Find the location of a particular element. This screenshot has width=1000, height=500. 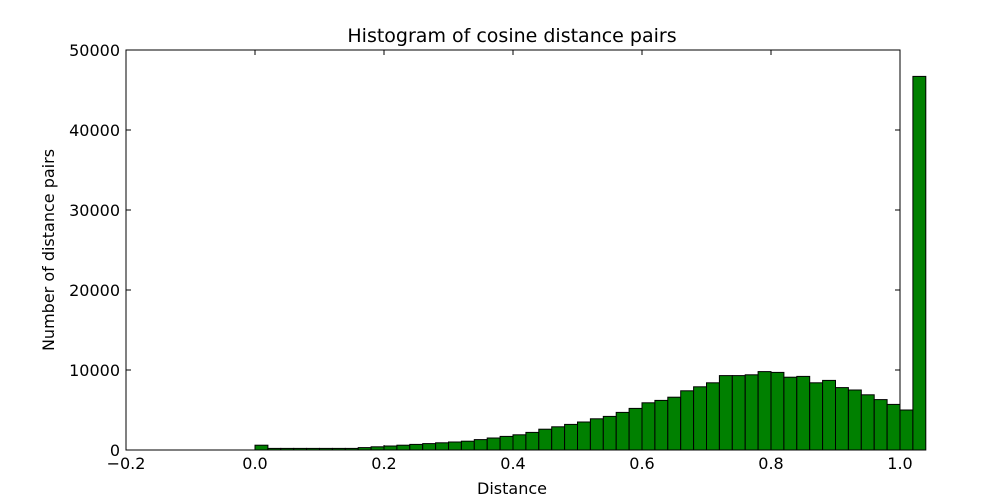

x-tick-label: 0.8 is located at coordinates (770, 463).